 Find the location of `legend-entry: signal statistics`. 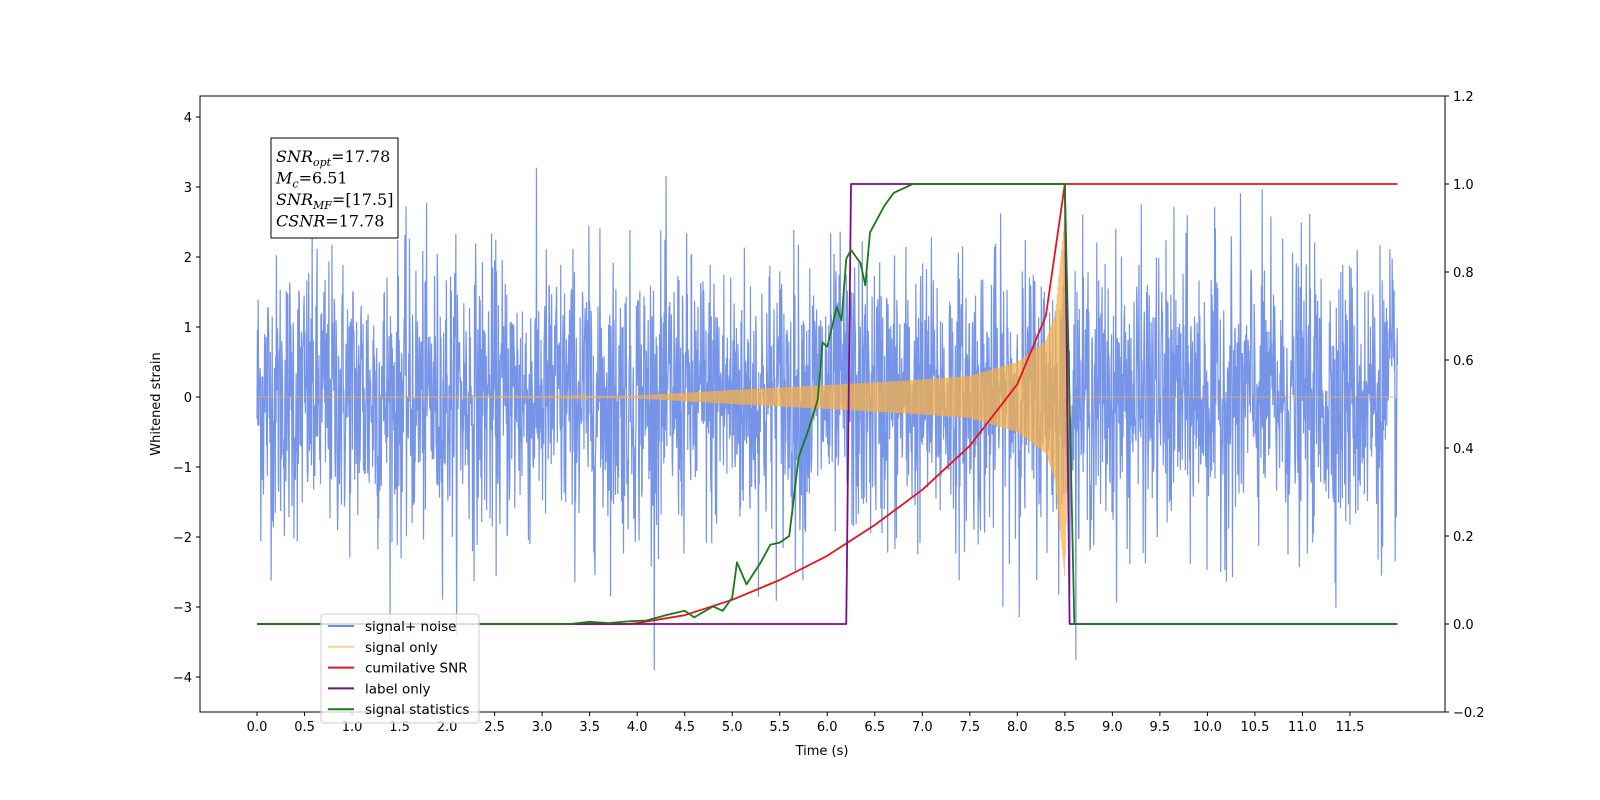

legend-entry: signal statistics is located at coordinates (417, 710).